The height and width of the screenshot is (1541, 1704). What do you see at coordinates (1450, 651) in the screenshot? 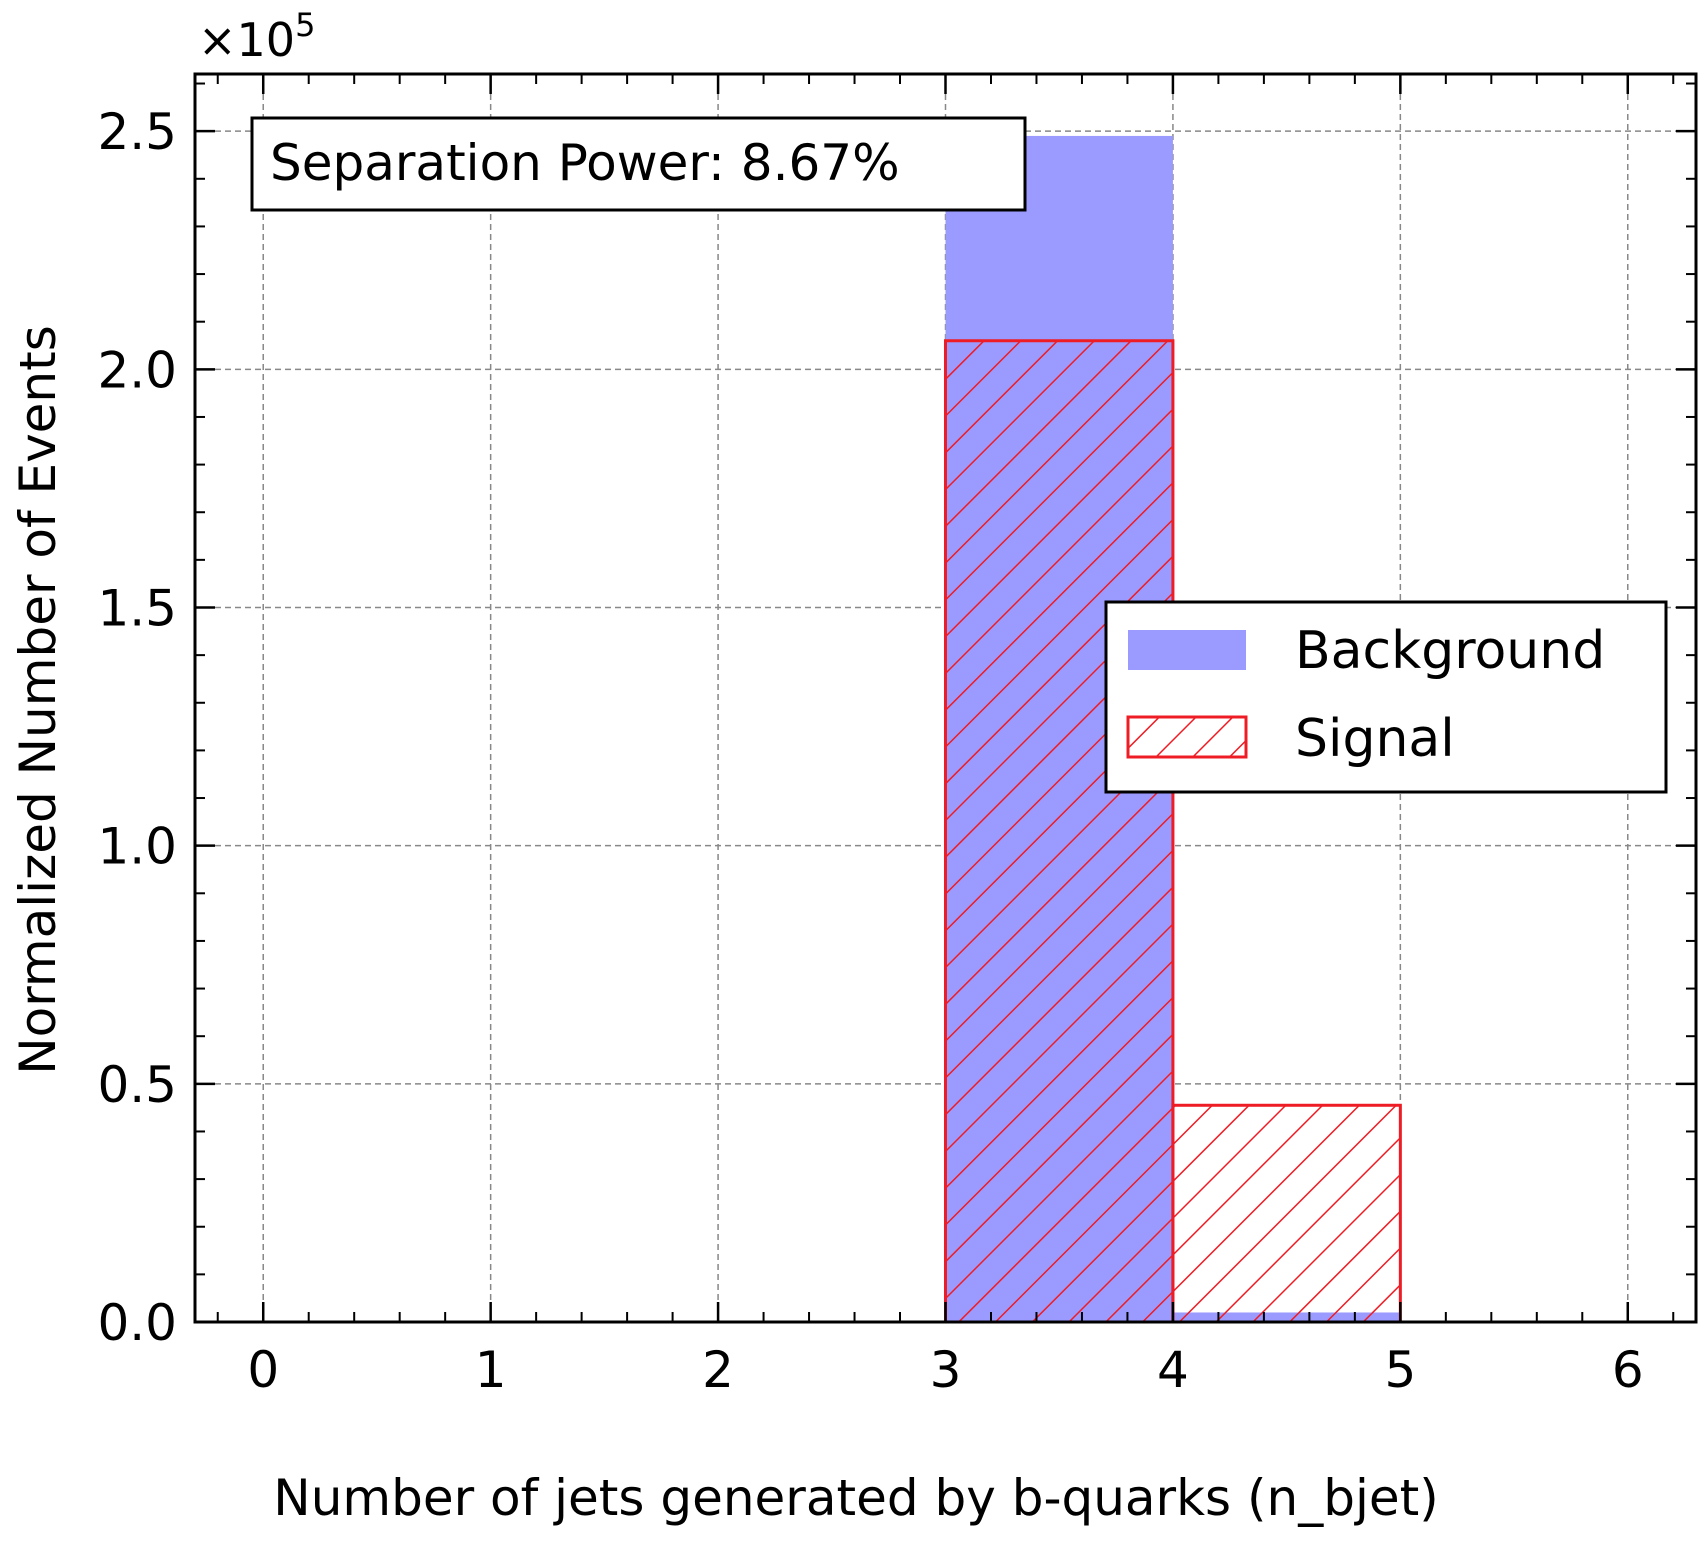
I see `legend-label-background: Background` at bounding box center [1450, 651].